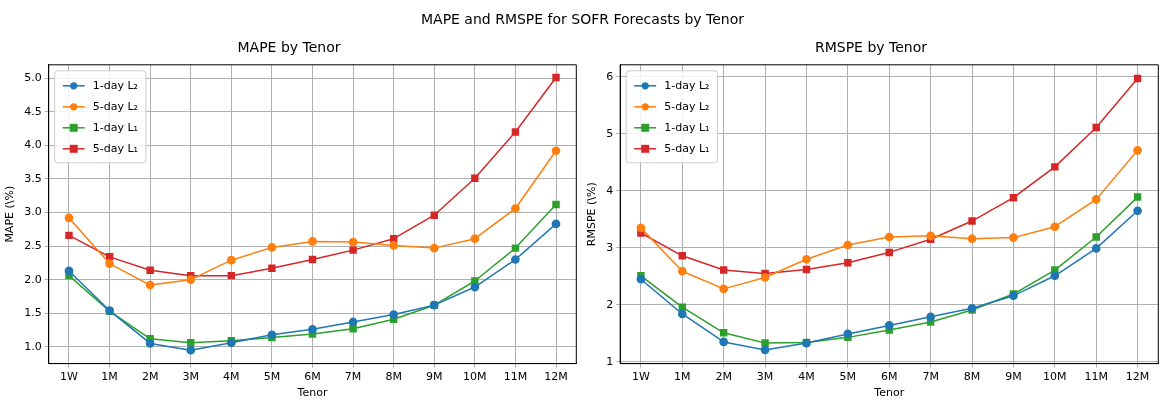 This screenshot has height=400, width=1165. I want to click on y-tick-label: 3, so click(610, 247).